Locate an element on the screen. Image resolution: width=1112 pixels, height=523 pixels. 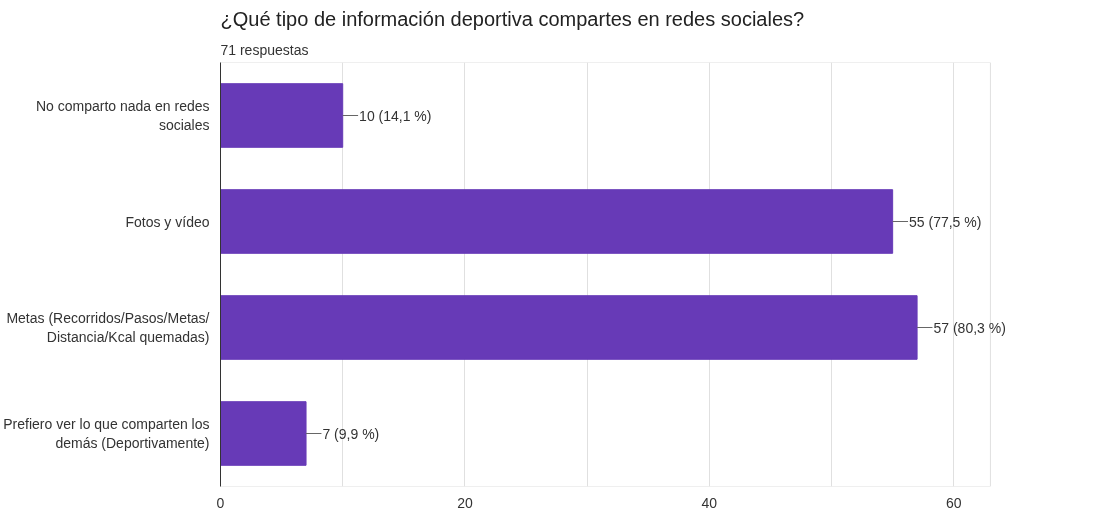
y-tick-label: Prefiero ver lo que comparten los demás (Deportivamente) is located at coordinates (106, 433).